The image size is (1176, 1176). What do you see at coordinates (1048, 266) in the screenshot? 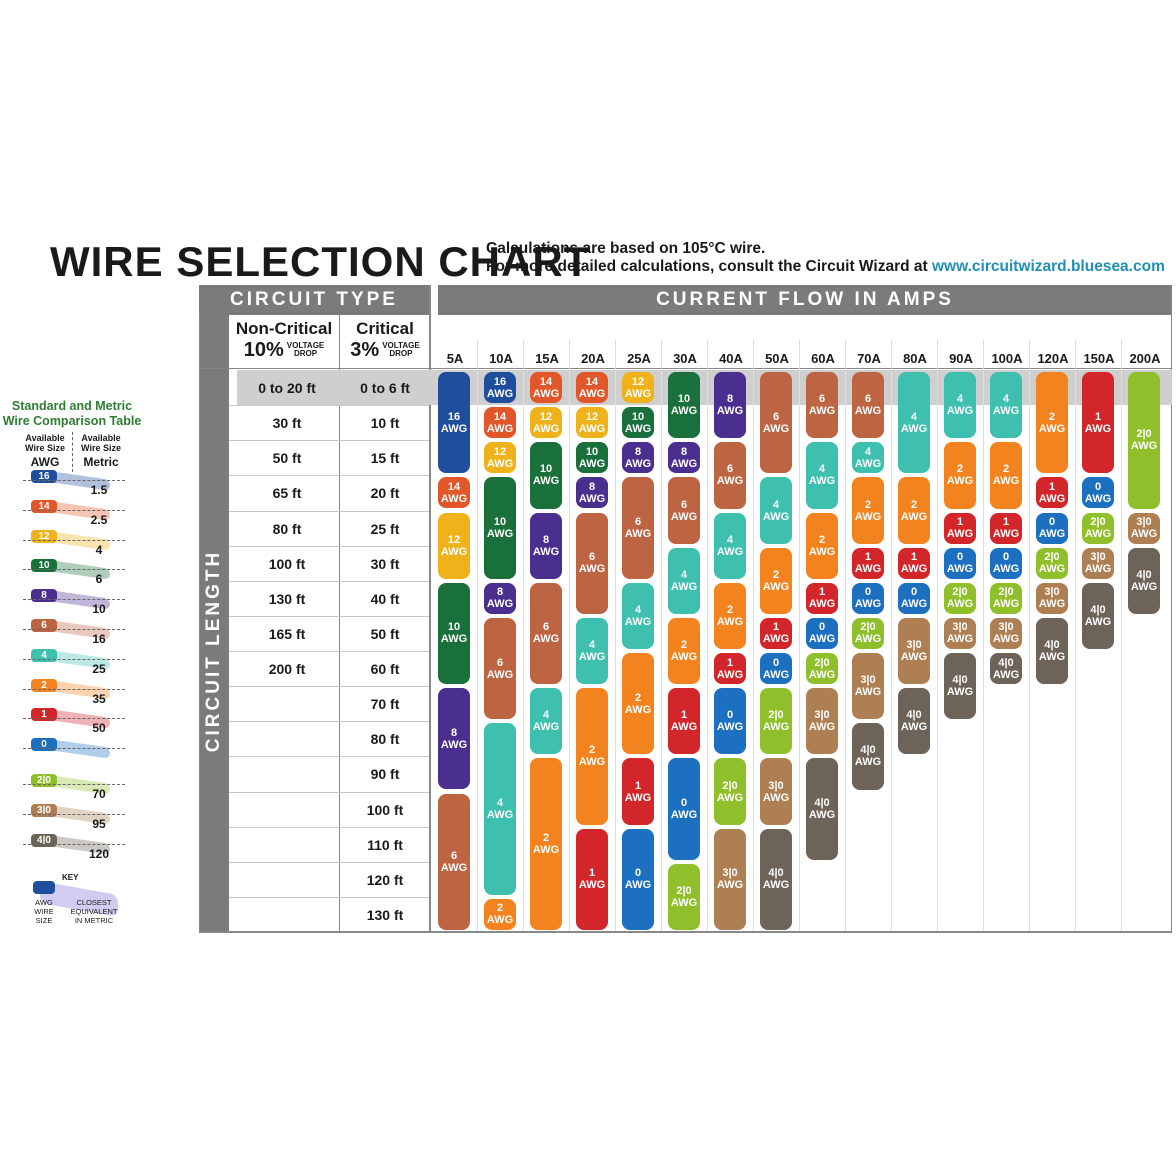
I see `circuit-wizard-link: www.circuitwizard.bluesea.com` at bounding box center [1048, 266].